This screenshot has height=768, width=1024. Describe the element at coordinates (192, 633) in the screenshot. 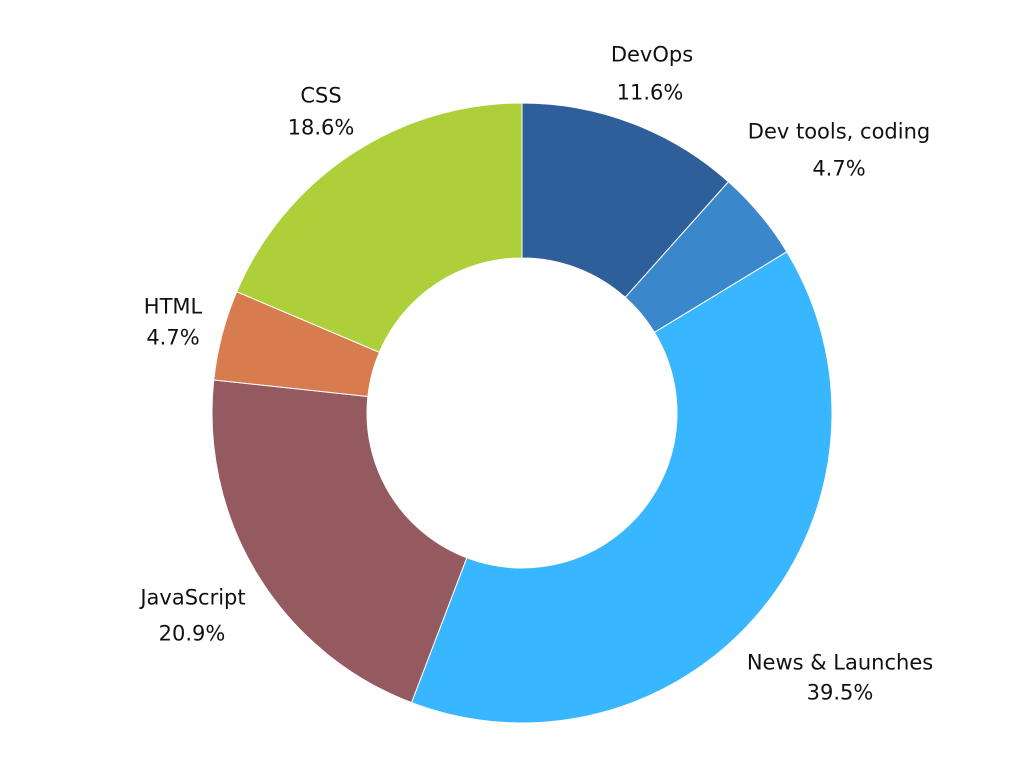

I see `value-javascript: 20.9%` at that location.